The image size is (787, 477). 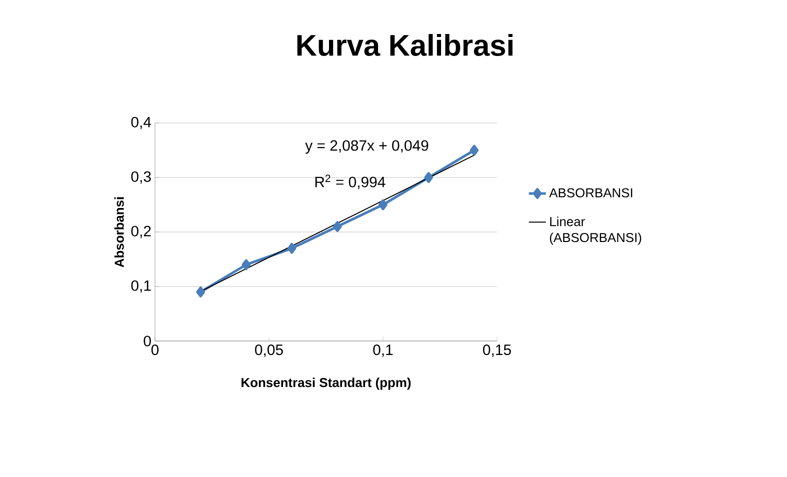 What do you see at coordinates (497, 350) in the screenshot?
I see `x-tick-label: 0,15` at bounding box center [497, 350].